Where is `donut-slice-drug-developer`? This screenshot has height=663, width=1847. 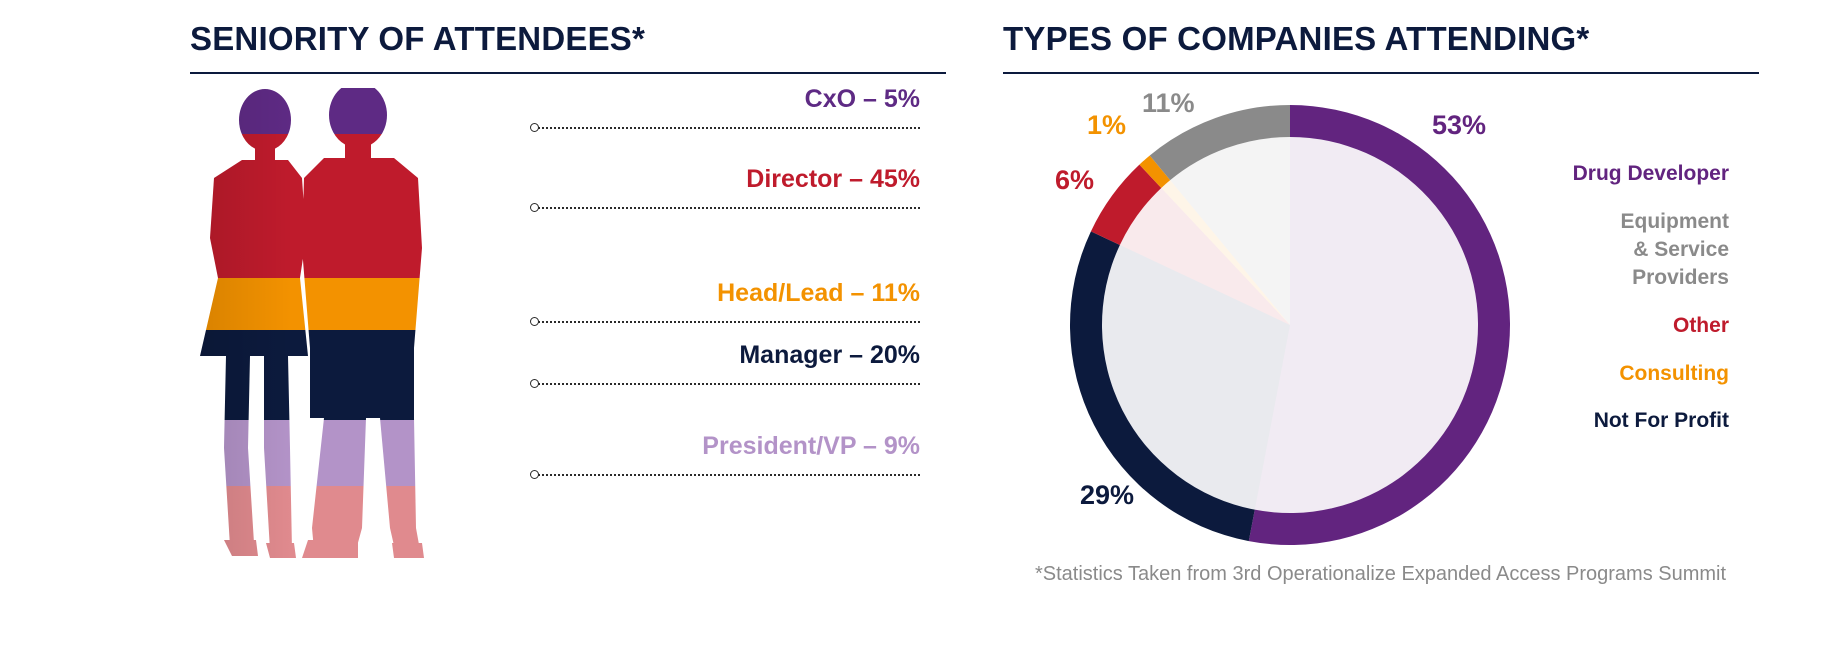 donut-slice-drug-developer is located at coordinates (1379, 325).